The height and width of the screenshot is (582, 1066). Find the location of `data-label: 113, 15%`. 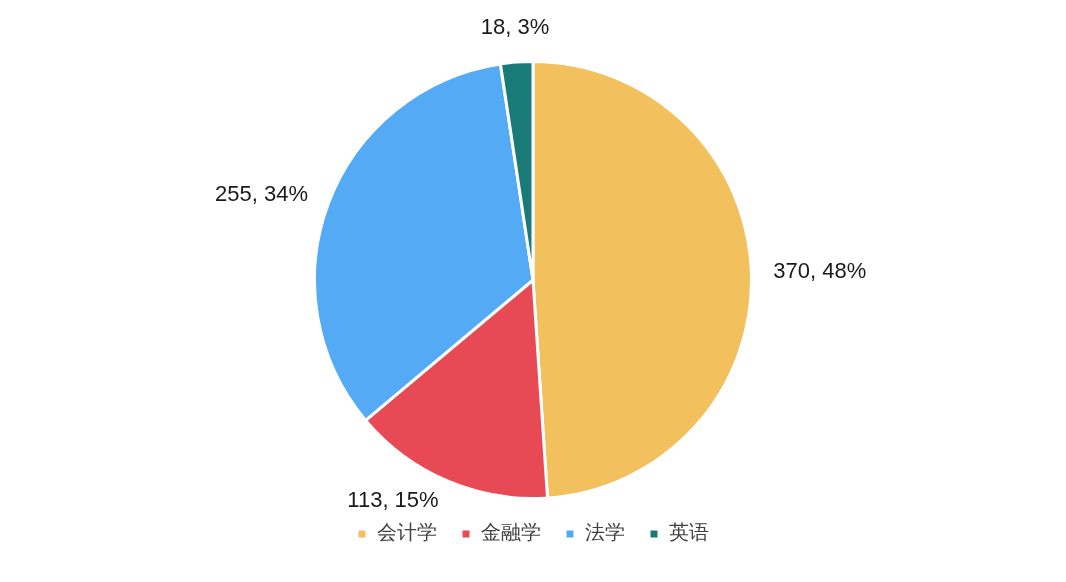

data-label: 113, 15% is located at coordinates (393, 500).